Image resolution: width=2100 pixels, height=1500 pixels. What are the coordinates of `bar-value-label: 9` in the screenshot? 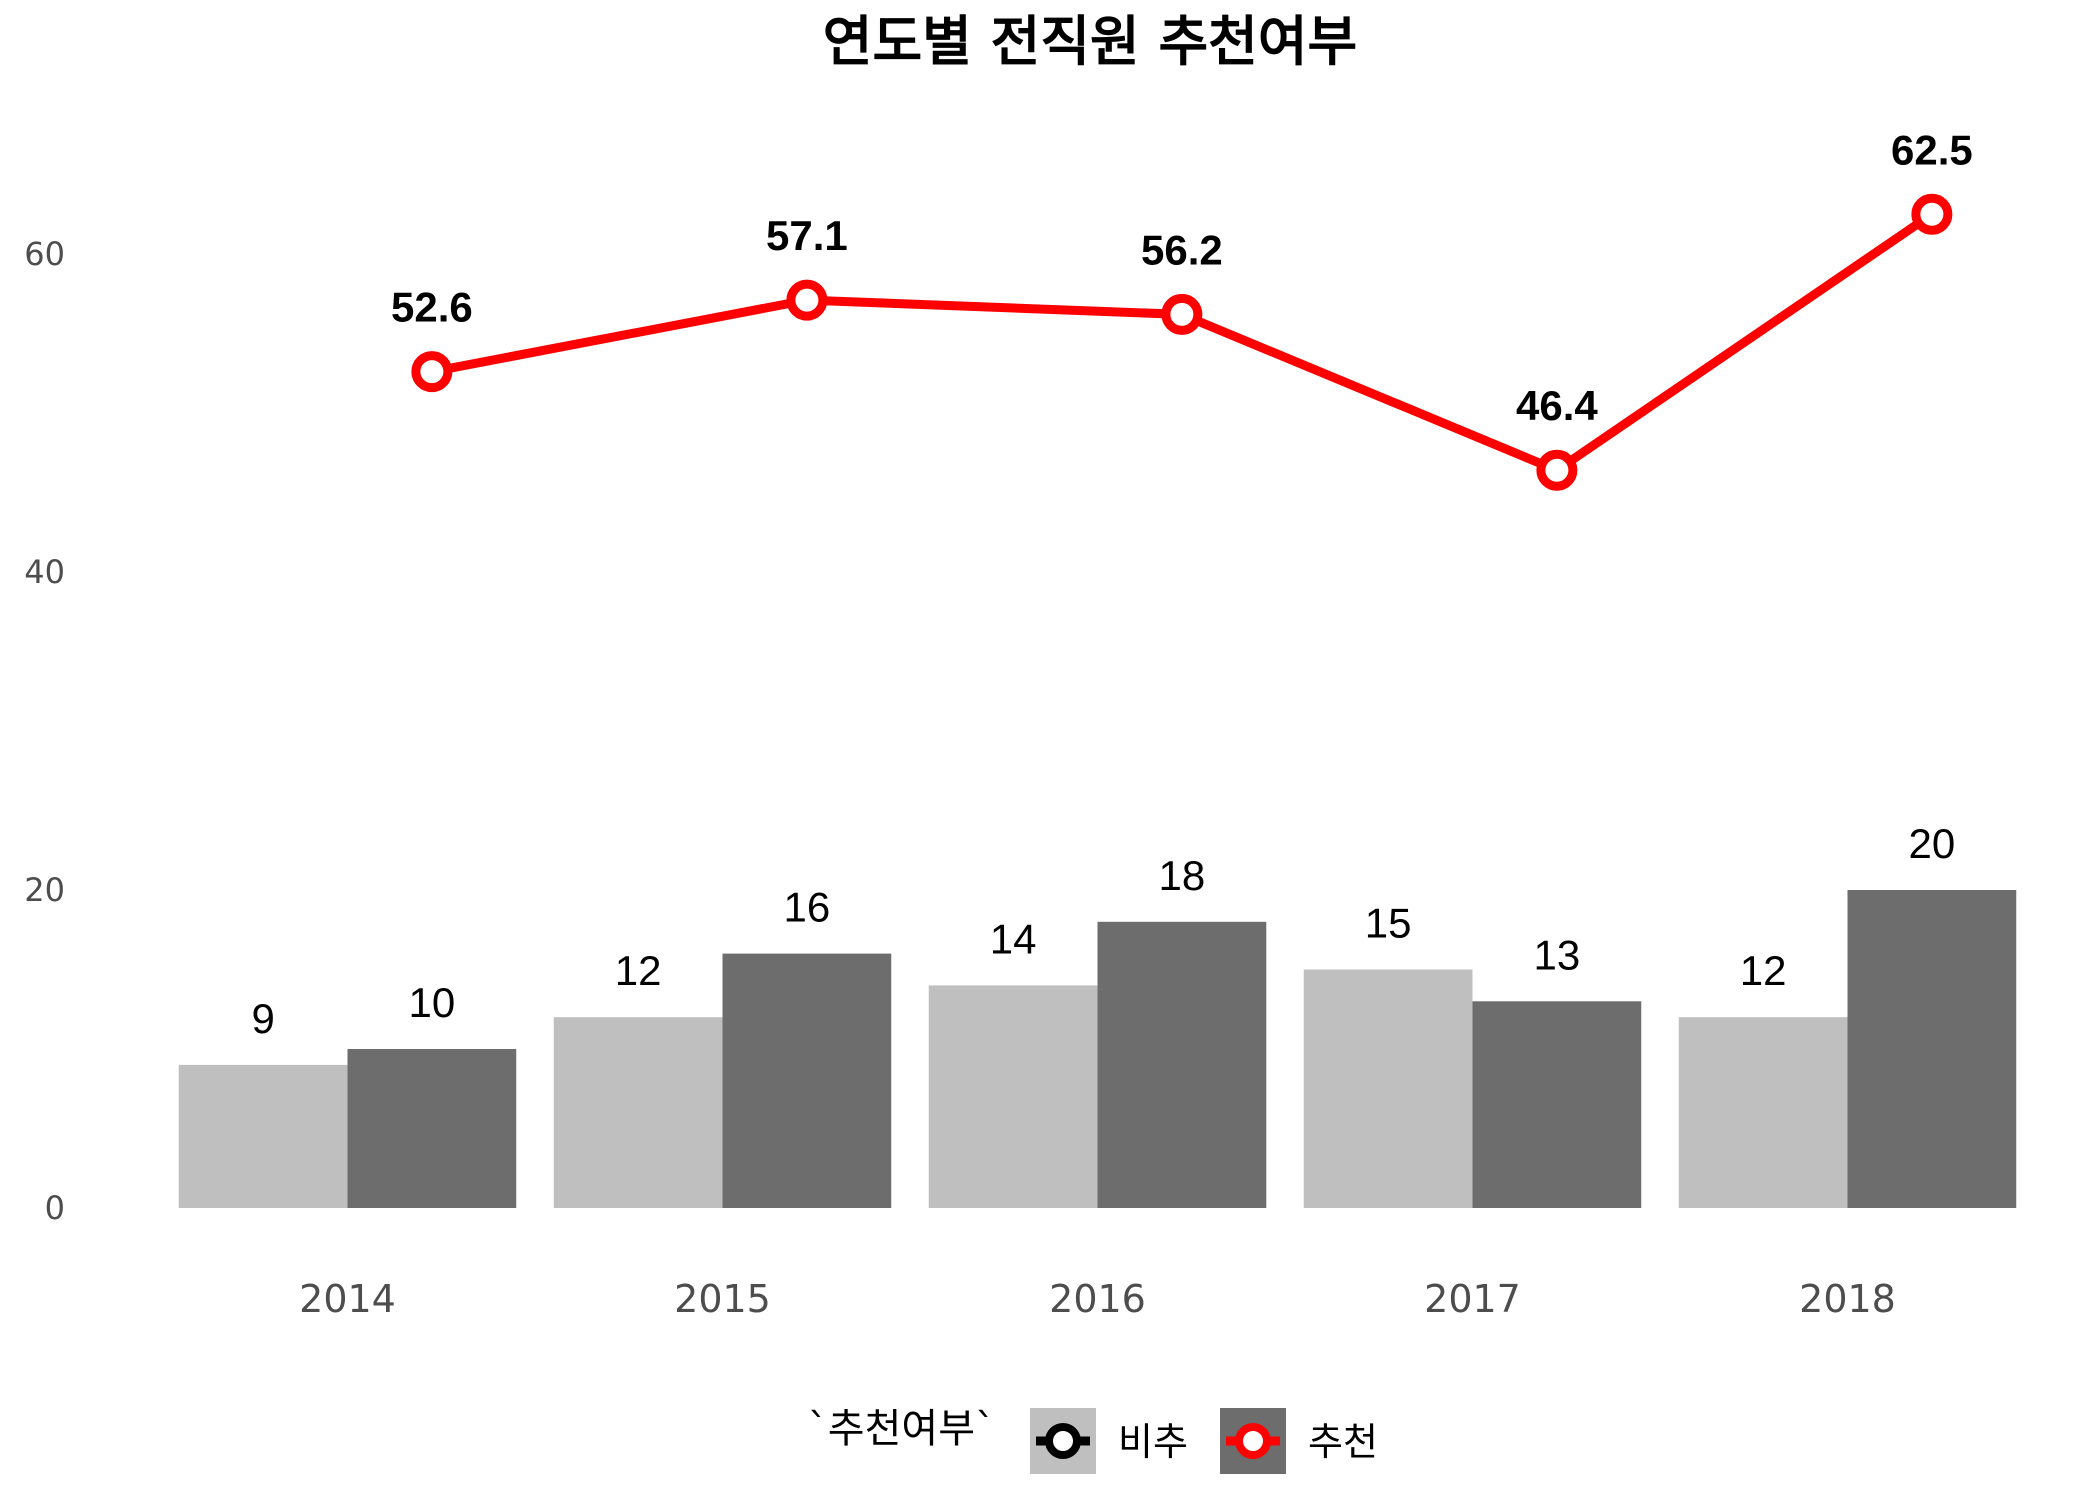 It's located at (262, 1018).